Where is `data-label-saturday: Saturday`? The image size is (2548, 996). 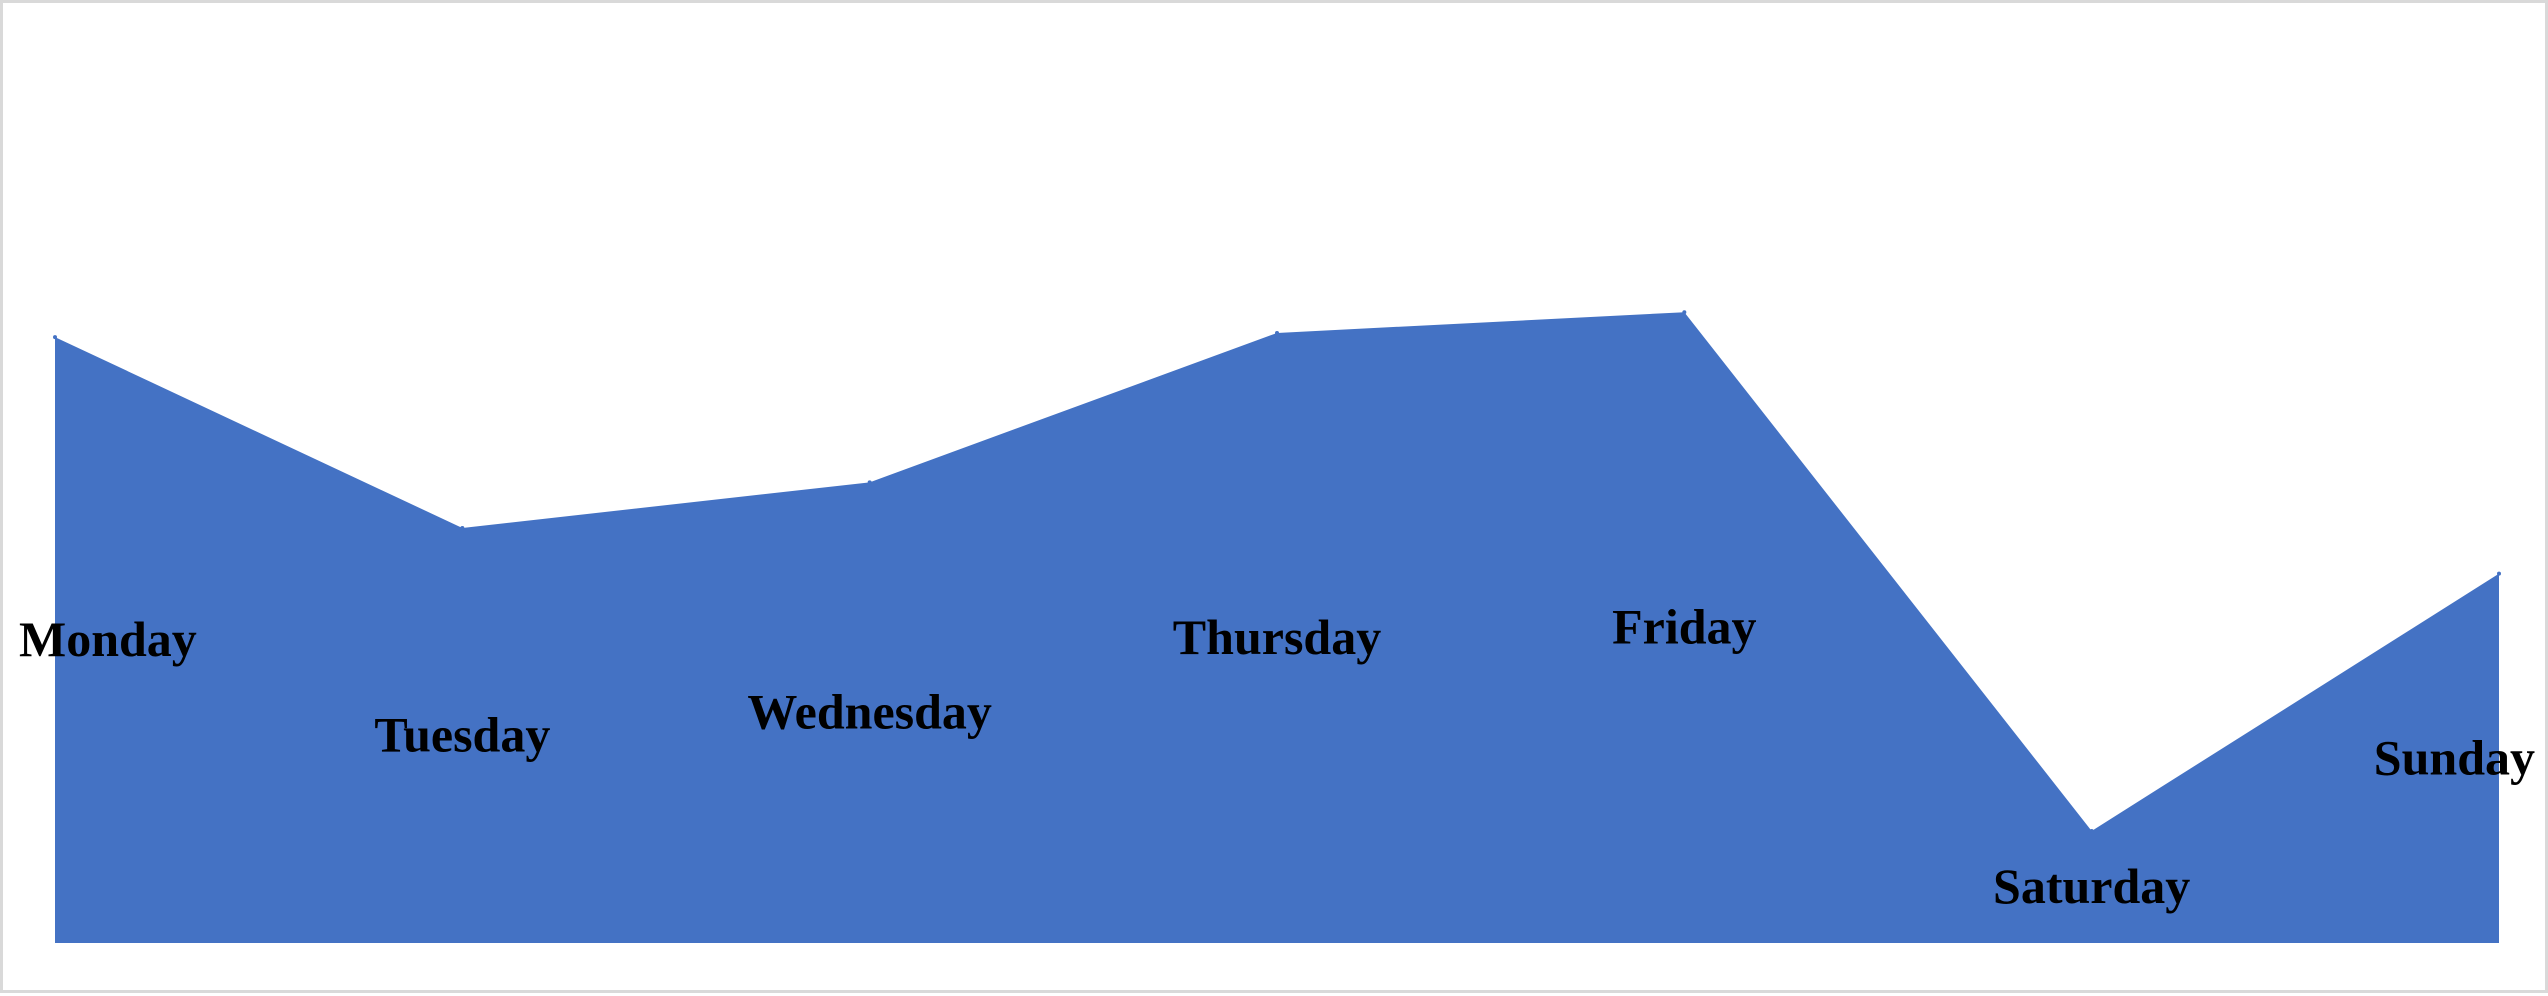 data-label-saturday: Saturday is located at coordinates (2091, 886).